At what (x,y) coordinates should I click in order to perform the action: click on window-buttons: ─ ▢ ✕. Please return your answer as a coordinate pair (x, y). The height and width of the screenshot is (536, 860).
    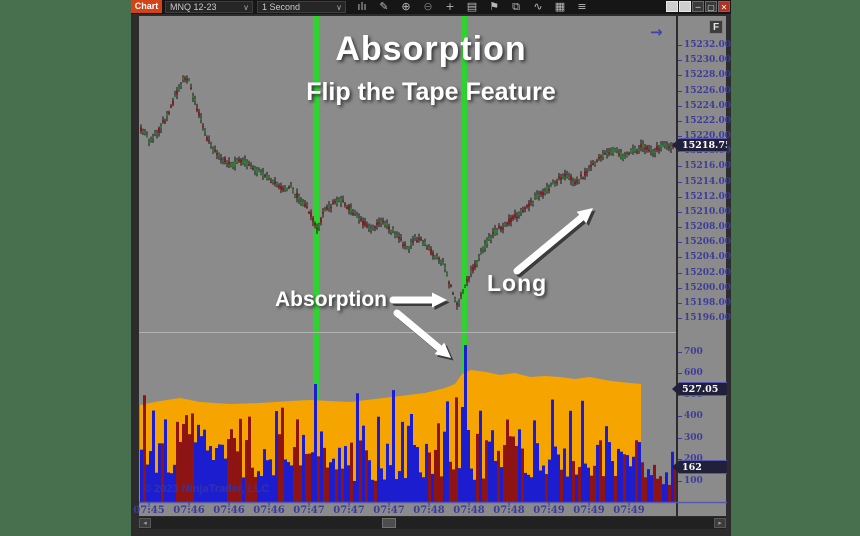
    Looking at the image, I should click on (697, 7).